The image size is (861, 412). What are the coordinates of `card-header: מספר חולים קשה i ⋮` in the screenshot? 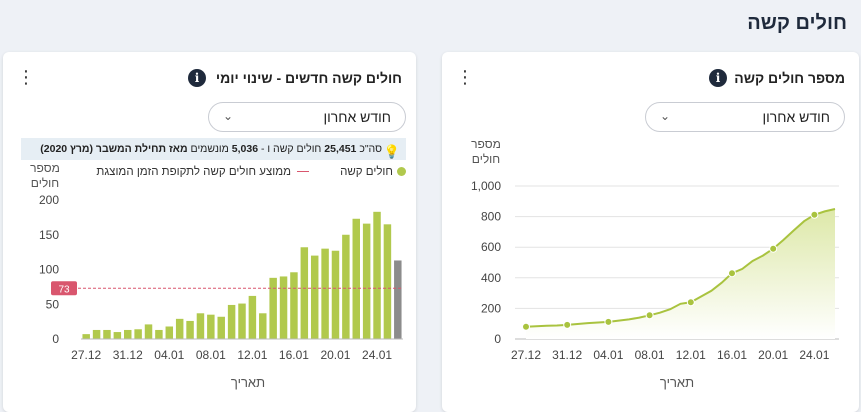 It's located at (650, 79).